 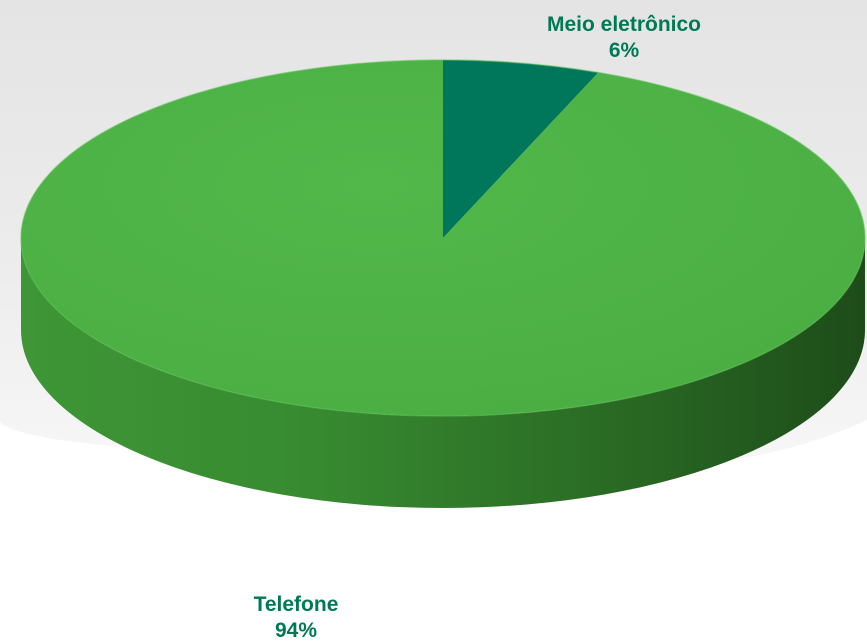 I want to click on slice-label-name: Telefone, so click(x=296, y=604).